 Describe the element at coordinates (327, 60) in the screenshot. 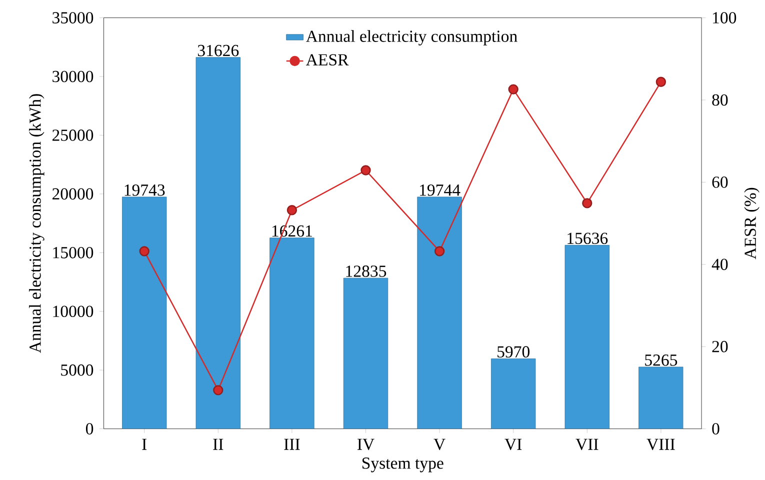

I see `legend-label: AESR` at that location.